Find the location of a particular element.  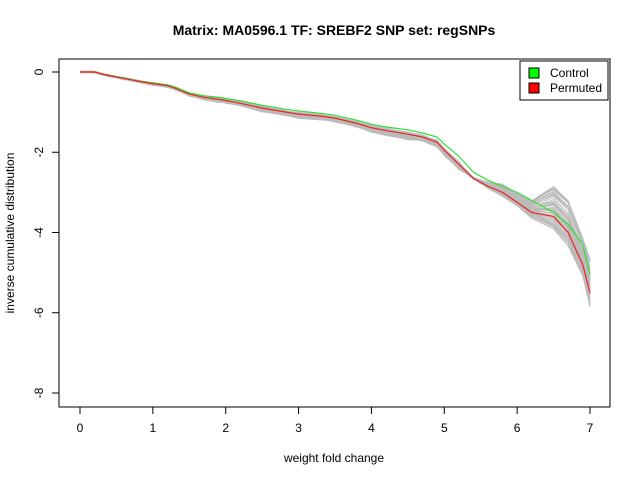

x-tick-label: 2 is located at coordinates (225, 428).